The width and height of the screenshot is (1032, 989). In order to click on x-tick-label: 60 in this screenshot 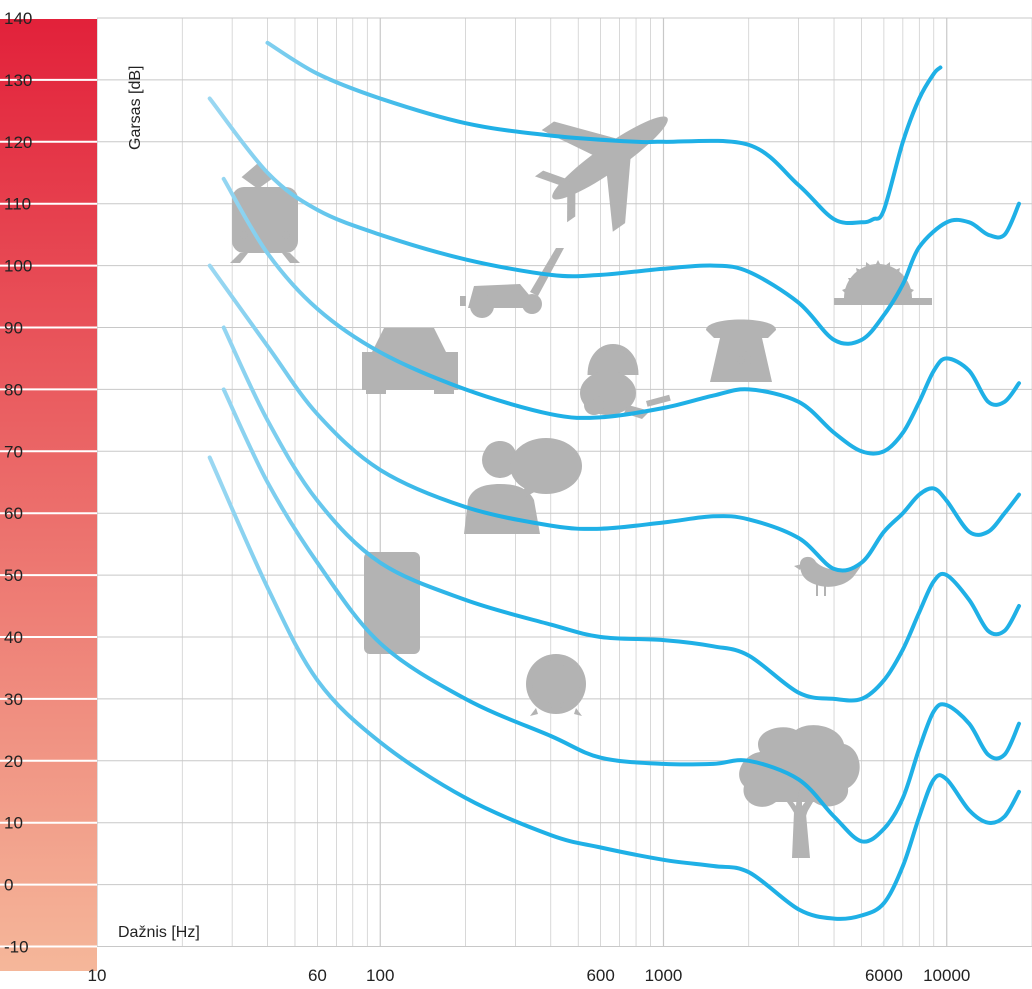, I will do `click(317, 975)`.